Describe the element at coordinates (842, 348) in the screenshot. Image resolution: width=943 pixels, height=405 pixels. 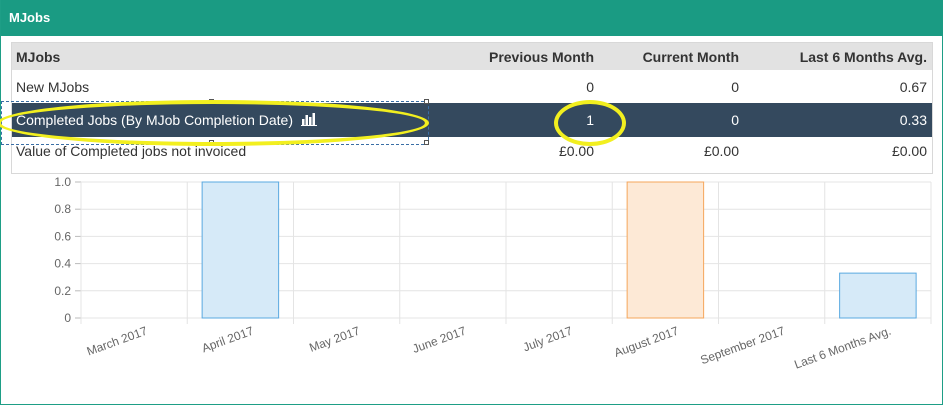
I see `x-tick-label: Last 6 Months Avg.` at that location.